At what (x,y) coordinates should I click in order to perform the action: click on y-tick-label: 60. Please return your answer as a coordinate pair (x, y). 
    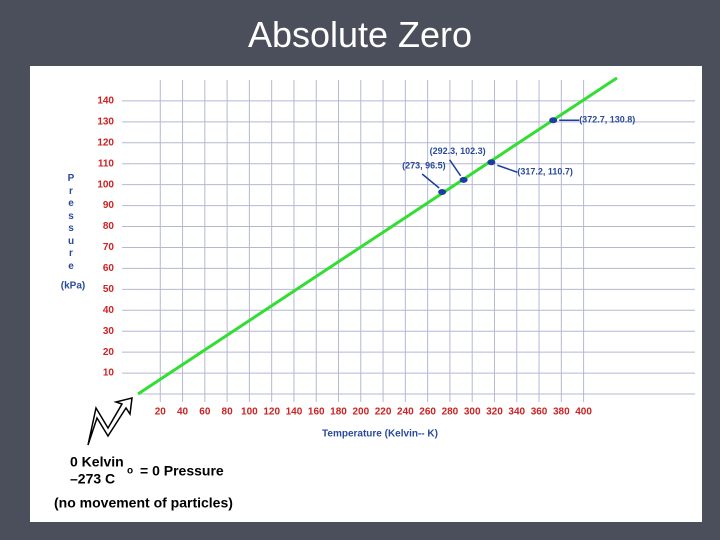
    Looking at the image, I should click on (109, 268).